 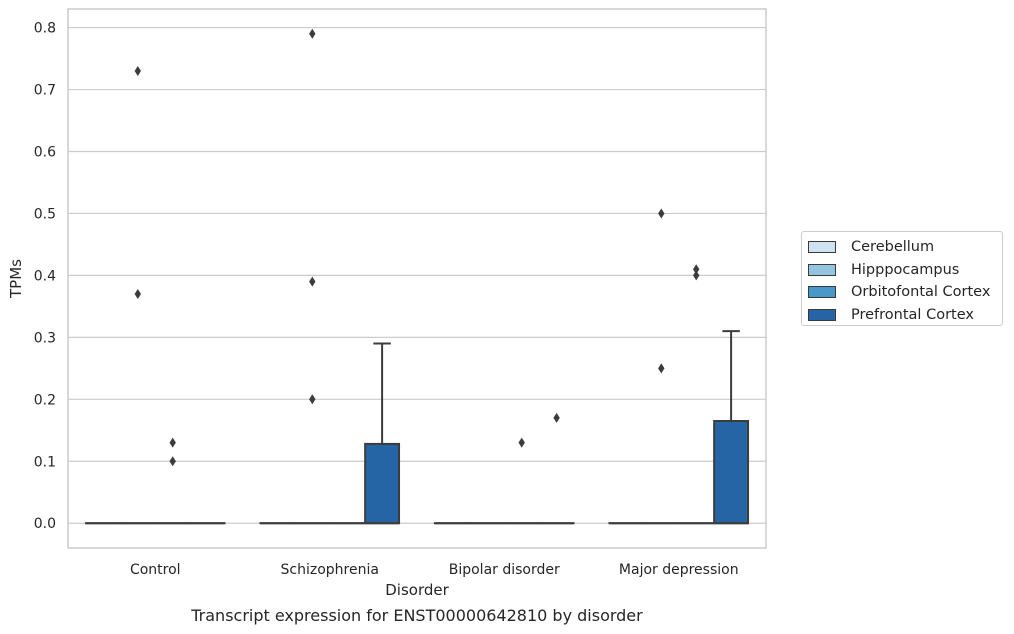 I want to click on y-tick-label: 0.1, so click(x=45, y=462).